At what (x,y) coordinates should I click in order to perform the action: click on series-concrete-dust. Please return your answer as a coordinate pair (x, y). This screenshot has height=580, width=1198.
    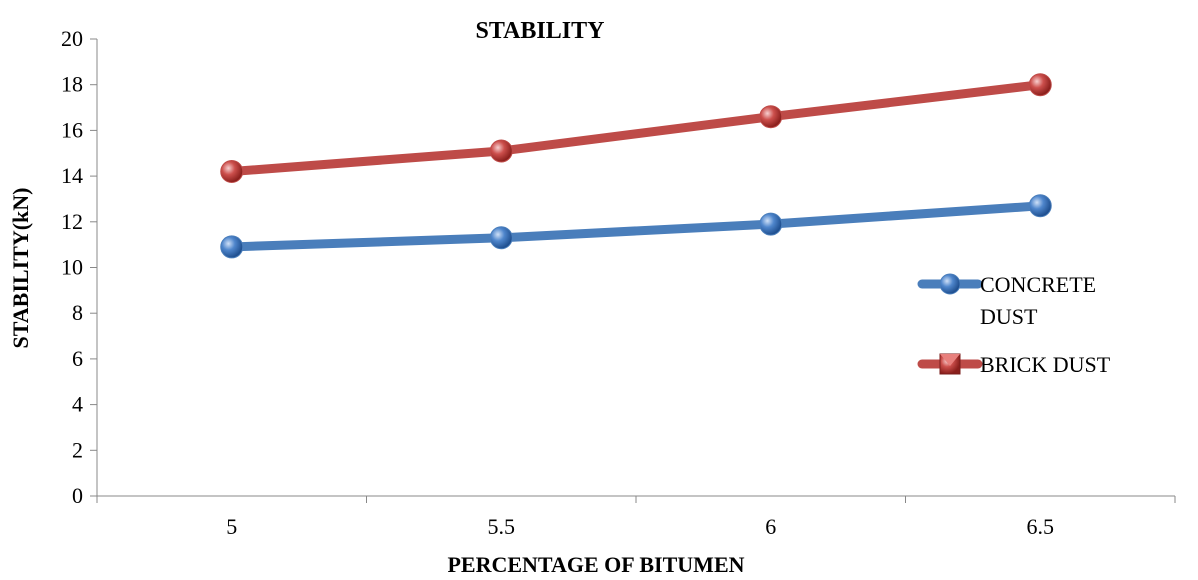
    Looking at the image, I should click on (636, 226).